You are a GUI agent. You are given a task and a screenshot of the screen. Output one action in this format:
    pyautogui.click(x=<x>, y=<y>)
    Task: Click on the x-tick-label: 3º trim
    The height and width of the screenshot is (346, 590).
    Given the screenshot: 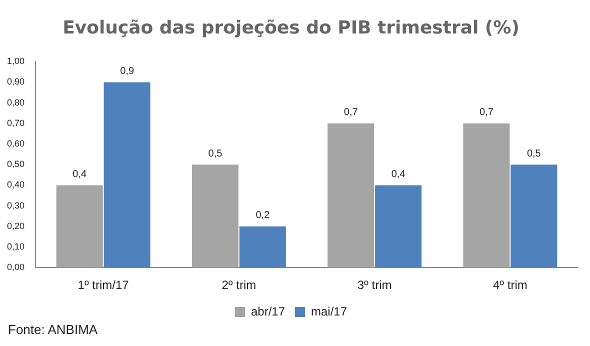 What is the action you would take?
    pyautogui.click(x=374, y=285)
    